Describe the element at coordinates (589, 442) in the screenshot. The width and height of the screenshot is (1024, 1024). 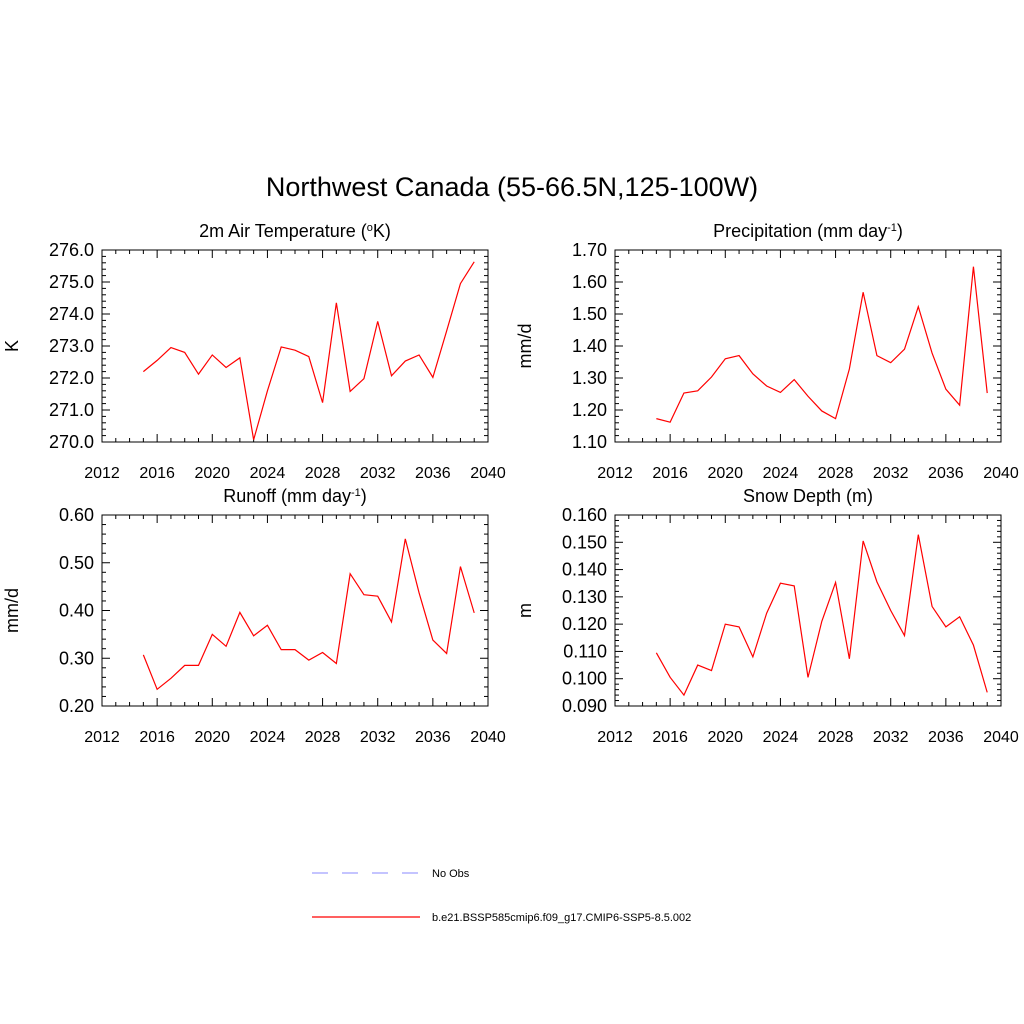
I see `y-tick-label: 1.10` at that location.